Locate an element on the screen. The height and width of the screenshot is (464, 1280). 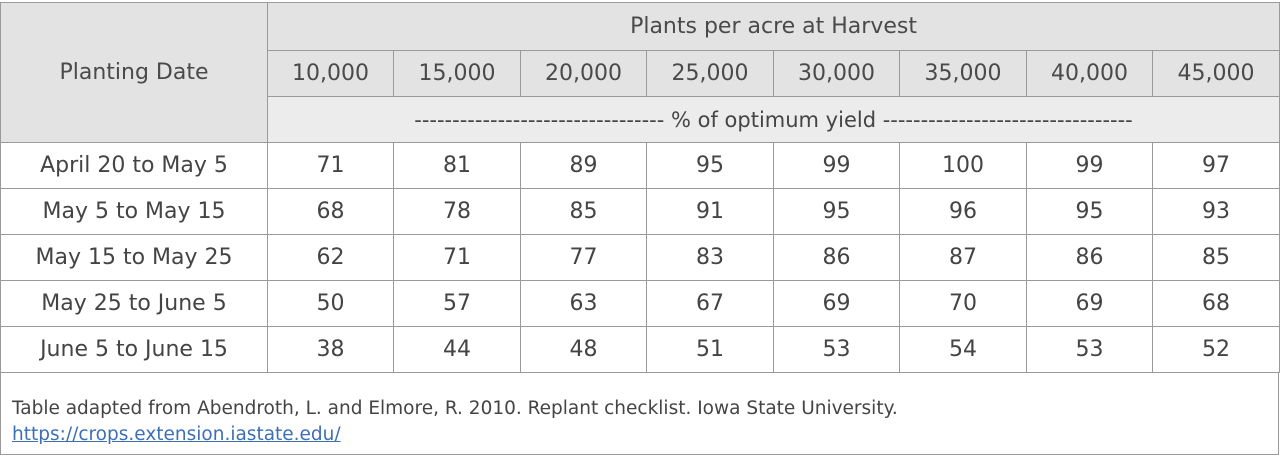
table-cell: 44 is located at coordinates (457, 349).